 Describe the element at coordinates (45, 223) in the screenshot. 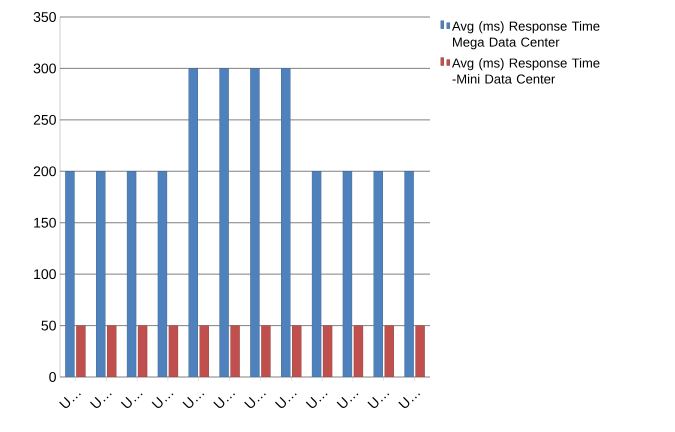

I see `y-tick-label: 150` at that location.